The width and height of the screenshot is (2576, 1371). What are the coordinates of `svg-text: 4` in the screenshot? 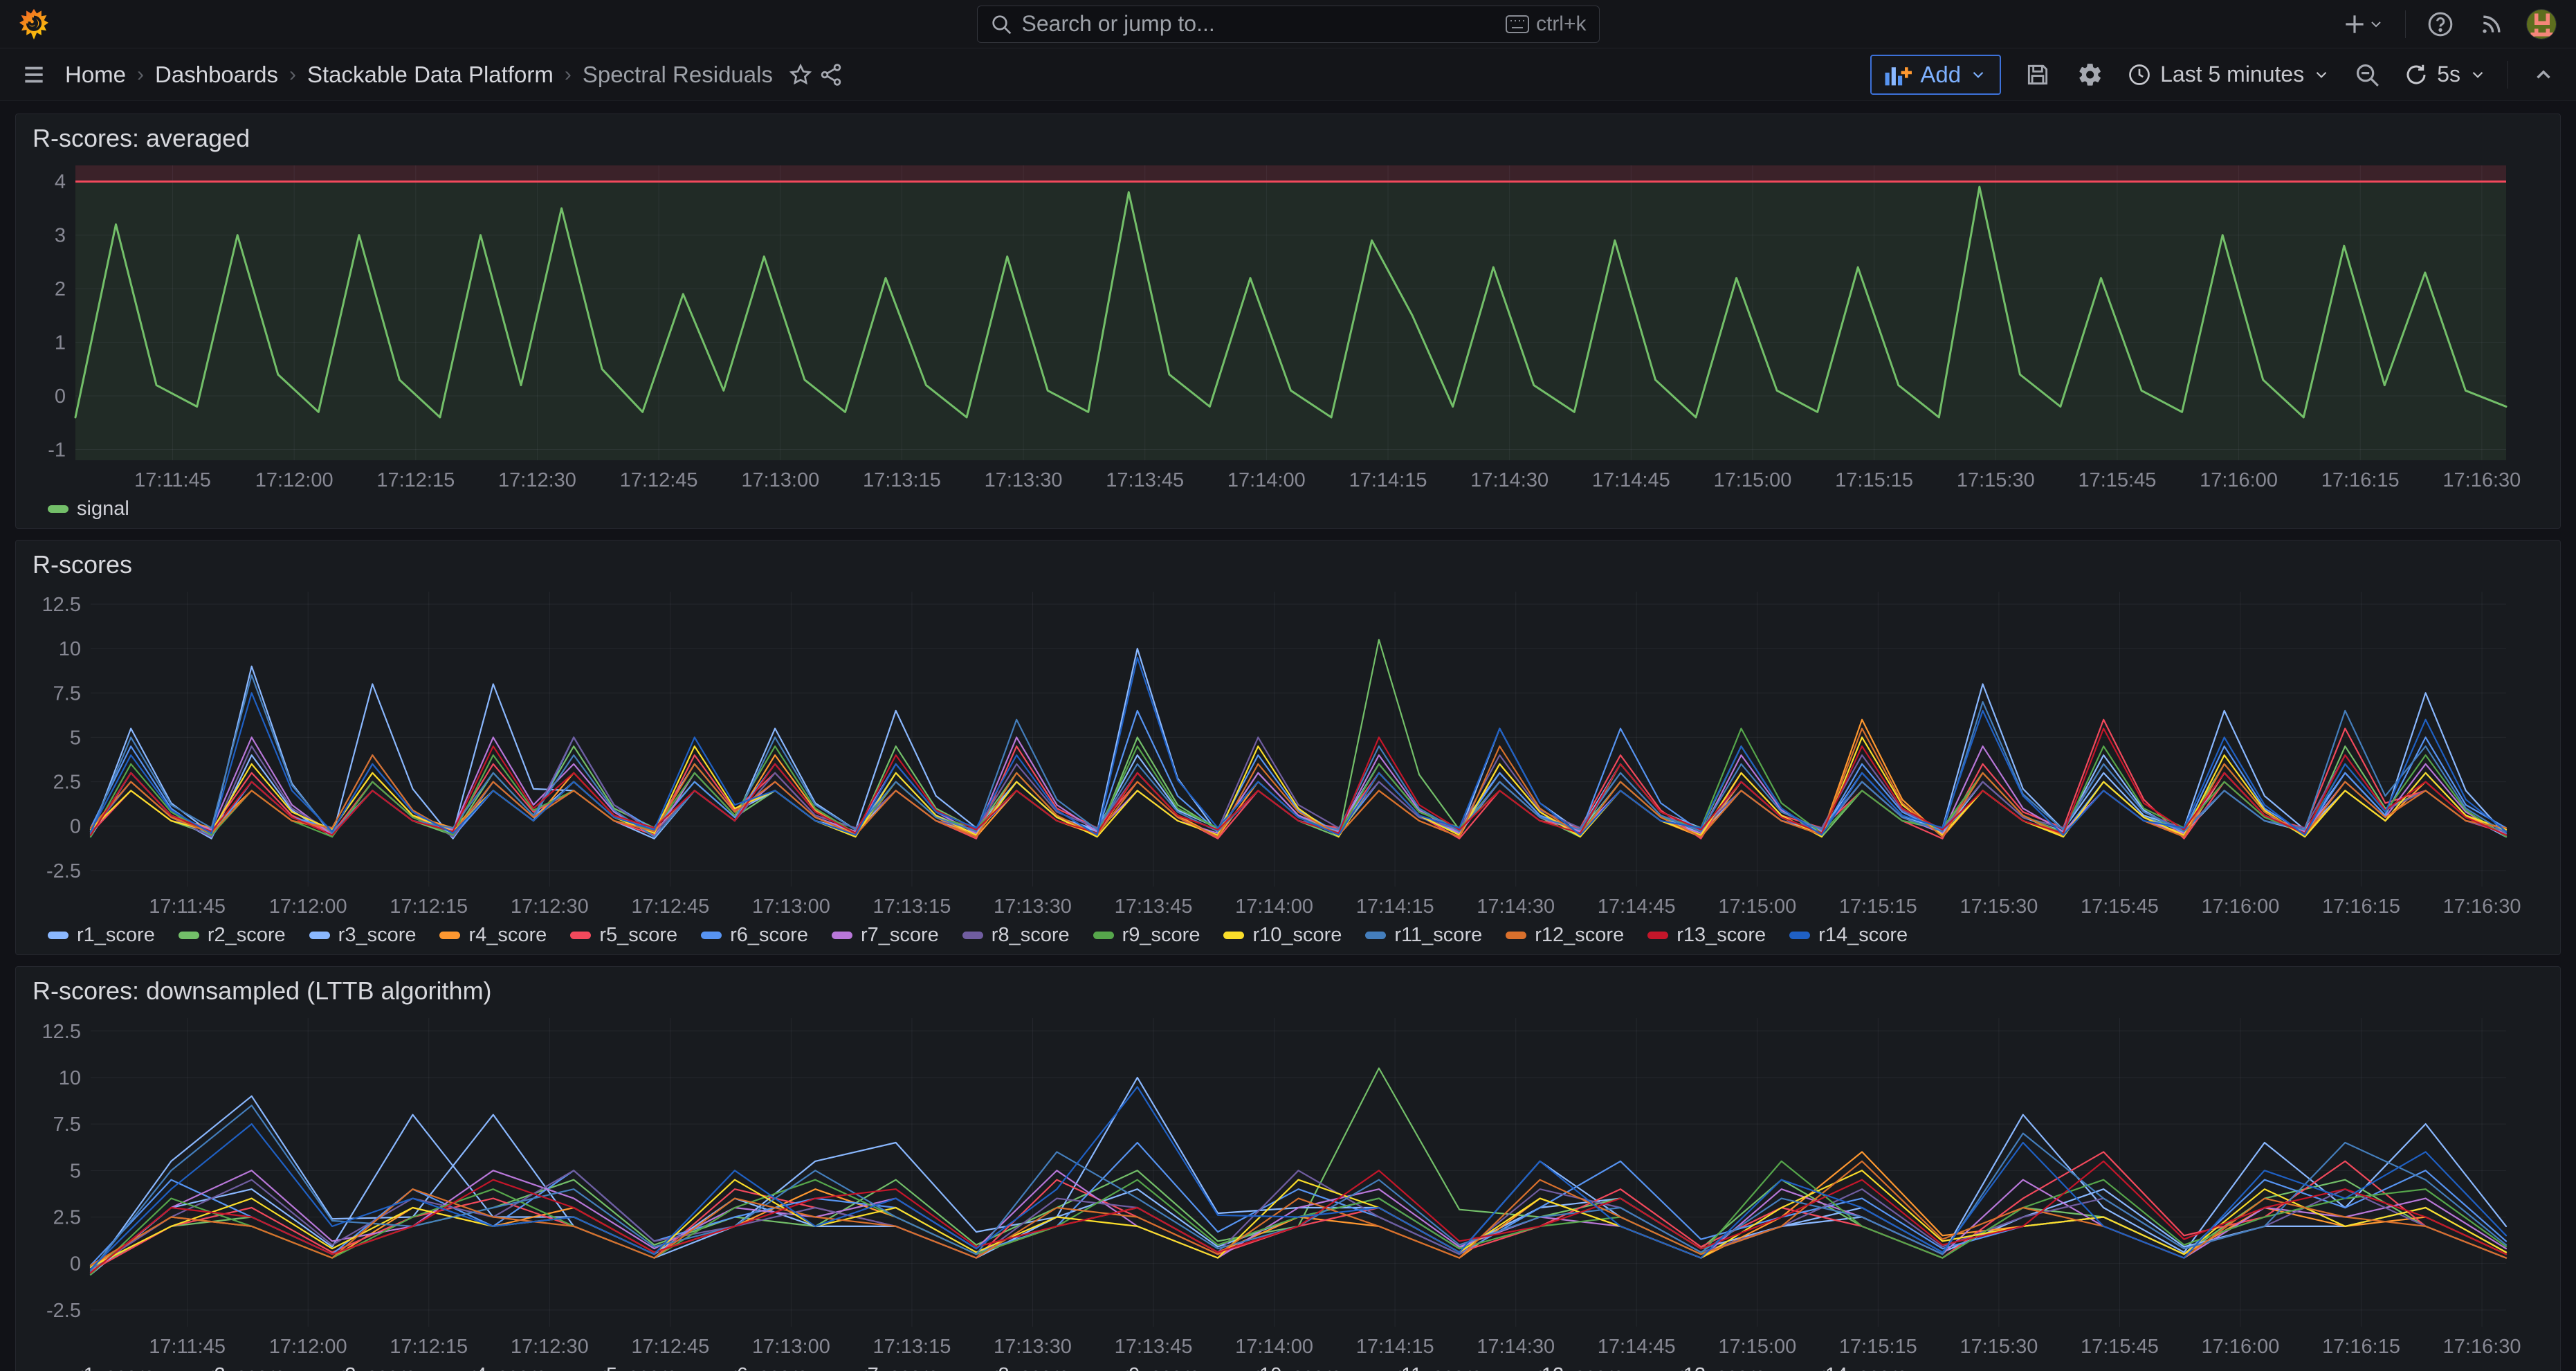 It's located at (60, 182).